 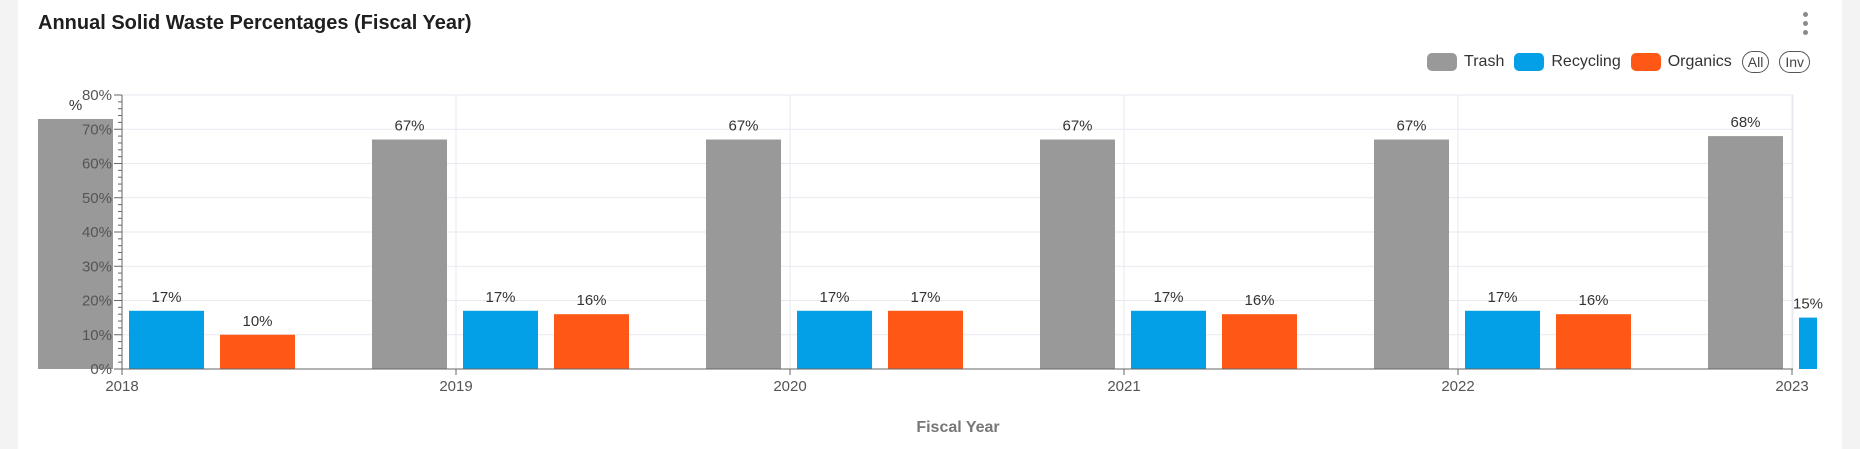 What do you see at coordinates (789, 386) in the screenshot?
I see `x-tick-label: 2020` at bounding box center [789, 386].